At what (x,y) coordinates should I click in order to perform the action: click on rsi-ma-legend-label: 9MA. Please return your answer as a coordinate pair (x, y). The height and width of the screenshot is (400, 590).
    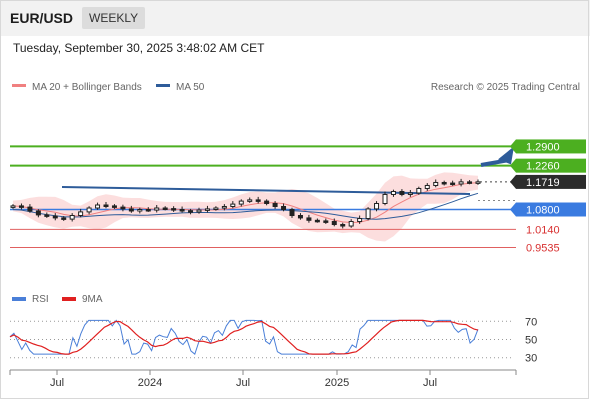
    Looking at the image, I should click on (92, 299).